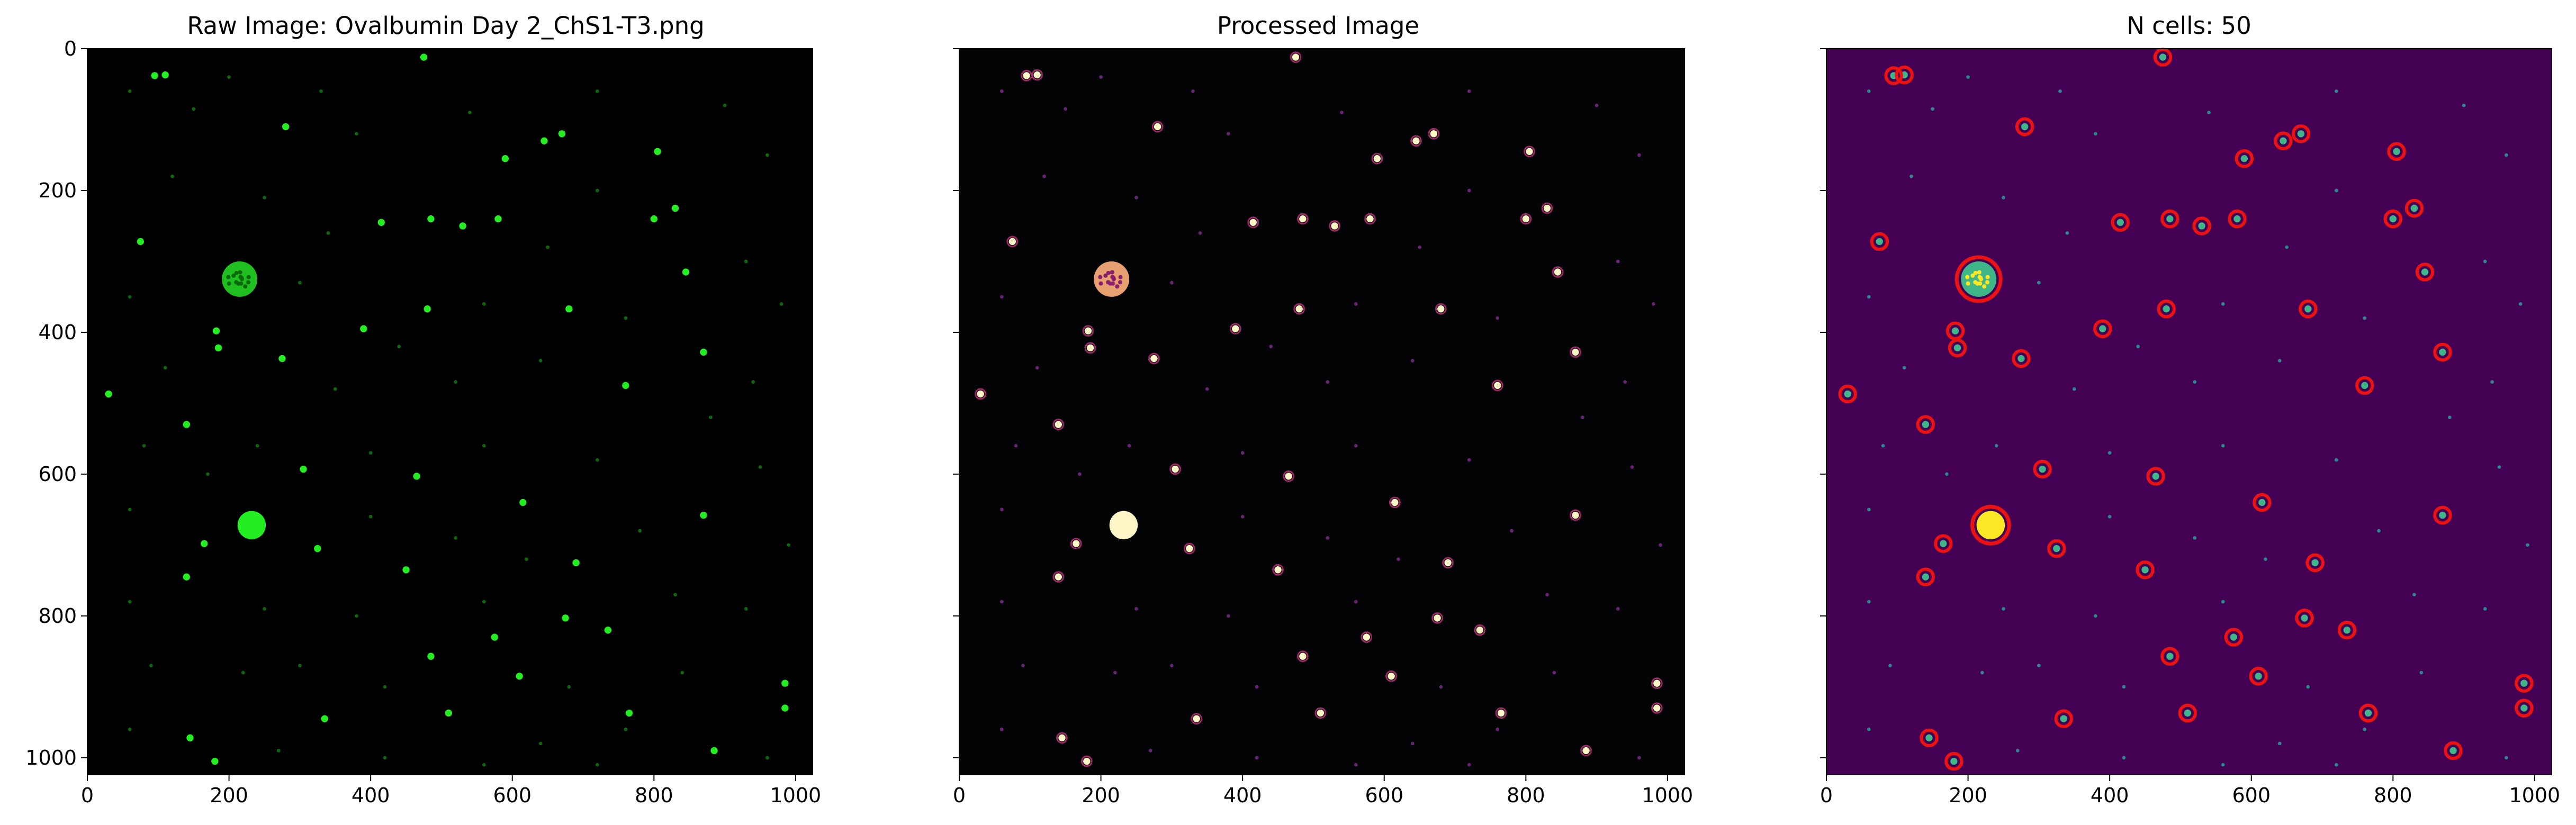 The height and width of the screenshot is (825, 2576). Describe the element at coordinates (1323, 791) in the screenshot. I see `processed-x-axis: 0 200 400 600 800 1000` at that location.